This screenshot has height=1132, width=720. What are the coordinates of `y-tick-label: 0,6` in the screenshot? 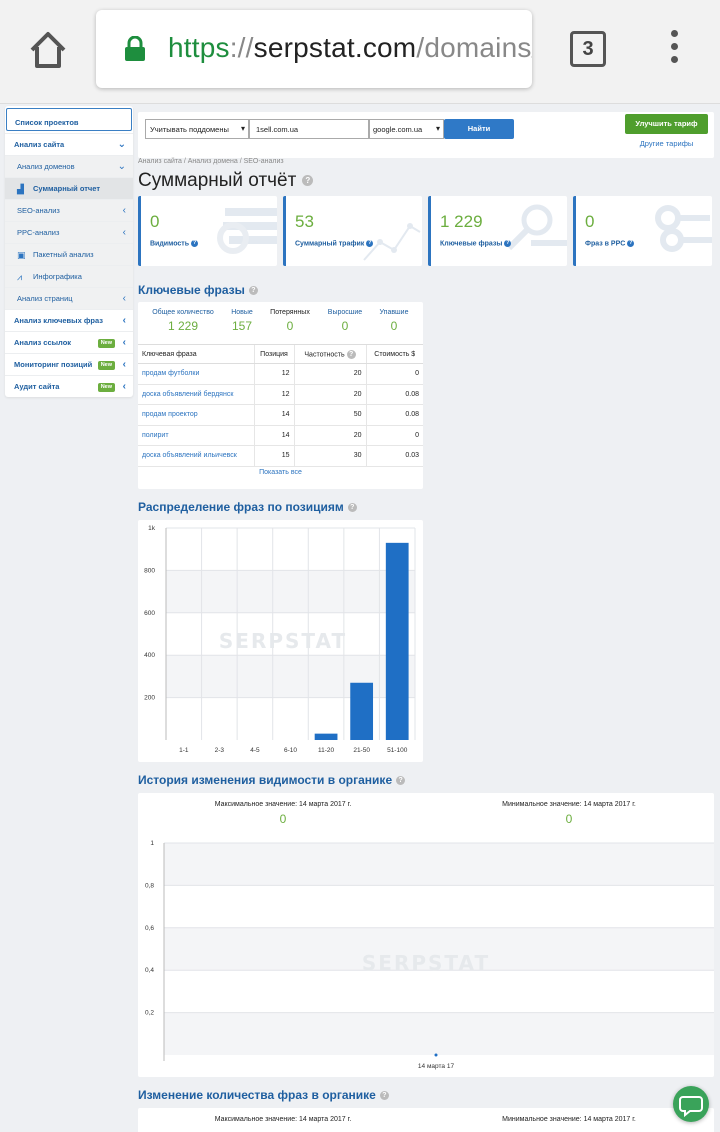 It's located at (149, 928).